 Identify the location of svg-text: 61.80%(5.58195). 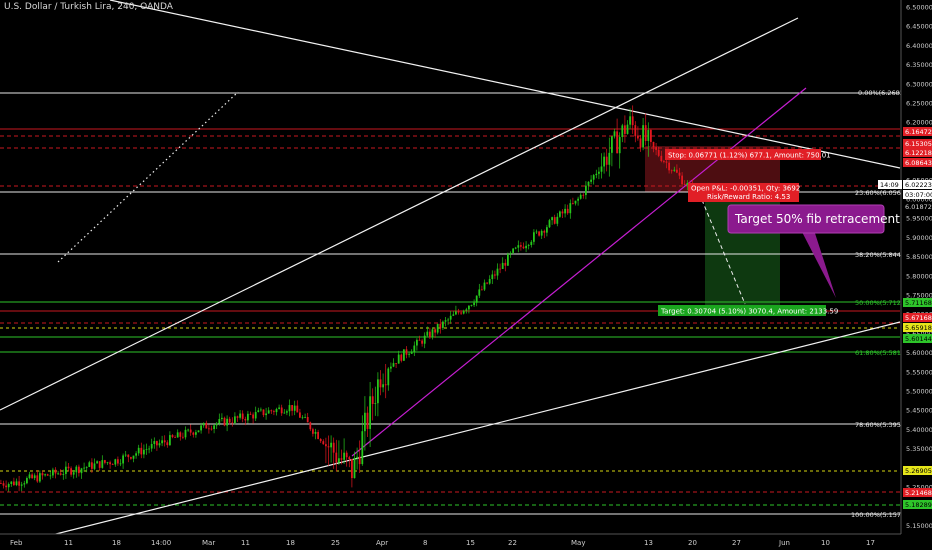
(883, 353).